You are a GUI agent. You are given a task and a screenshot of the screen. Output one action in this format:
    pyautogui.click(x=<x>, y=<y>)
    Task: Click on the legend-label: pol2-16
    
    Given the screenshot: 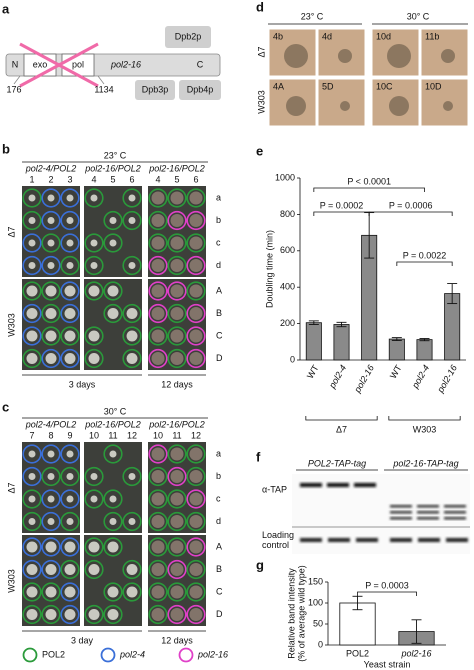 What is the action you would take?
    pyautogui.click(x=212, y=654)
    